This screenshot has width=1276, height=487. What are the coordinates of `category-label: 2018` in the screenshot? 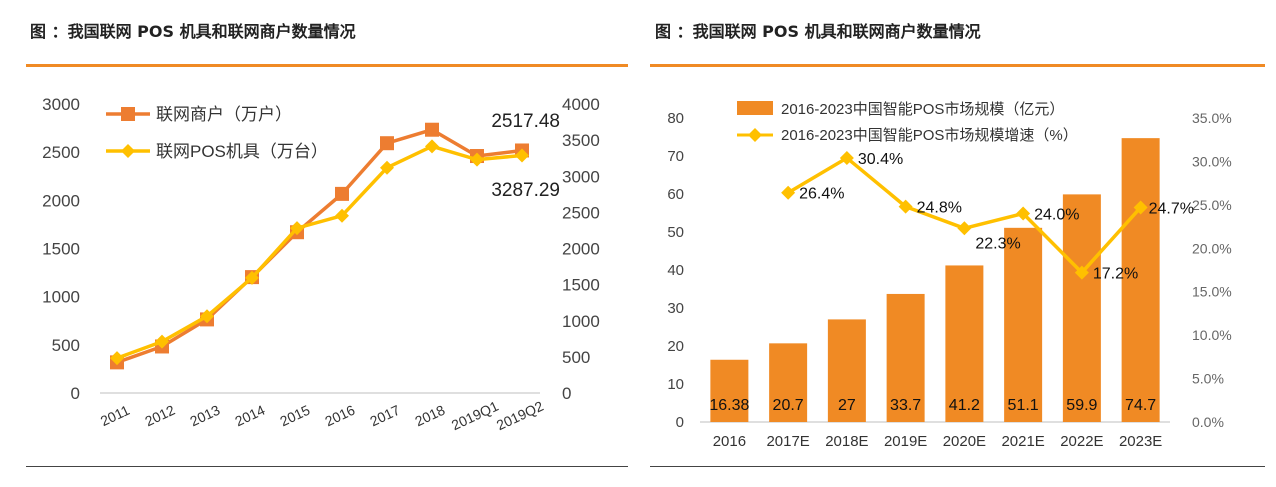 It's located at (429, 416).